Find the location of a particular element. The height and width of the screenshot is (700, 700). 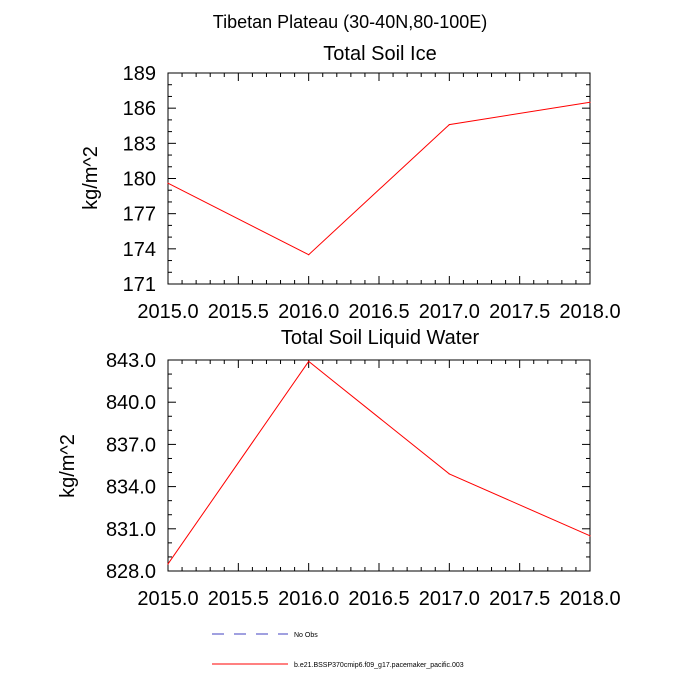

soil-liquid-water-ytick-label: 834.0 is located at coordinates (131, 488).